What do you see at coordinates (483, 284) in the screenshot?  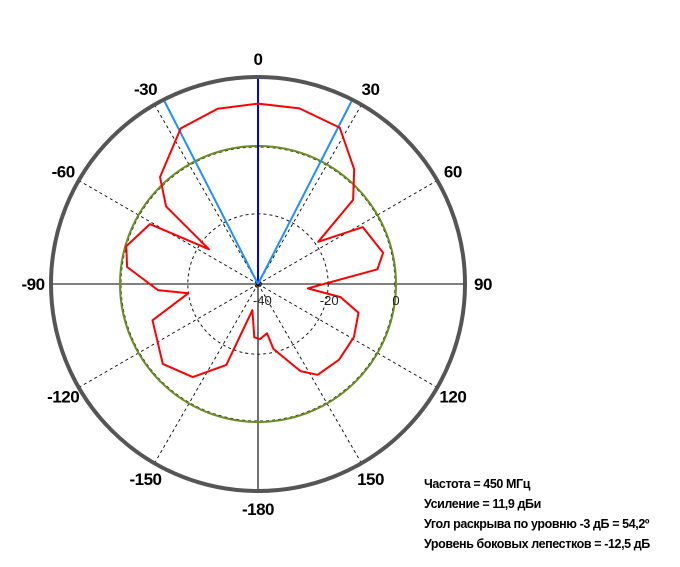 I see `angle-label: 90` at bounding box center [483, 284].